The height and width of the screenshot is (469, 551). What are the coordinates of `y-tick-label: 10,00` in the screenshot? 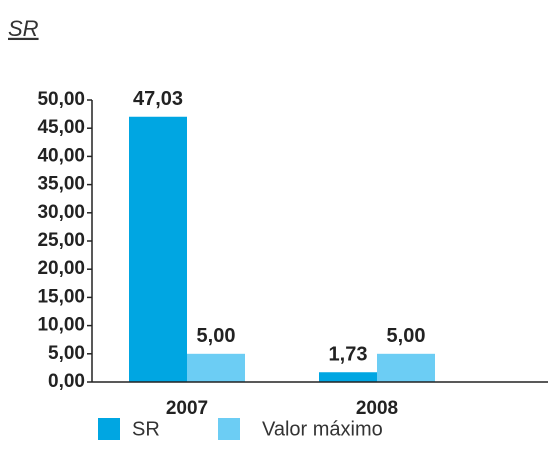 It's located at (61, 325).